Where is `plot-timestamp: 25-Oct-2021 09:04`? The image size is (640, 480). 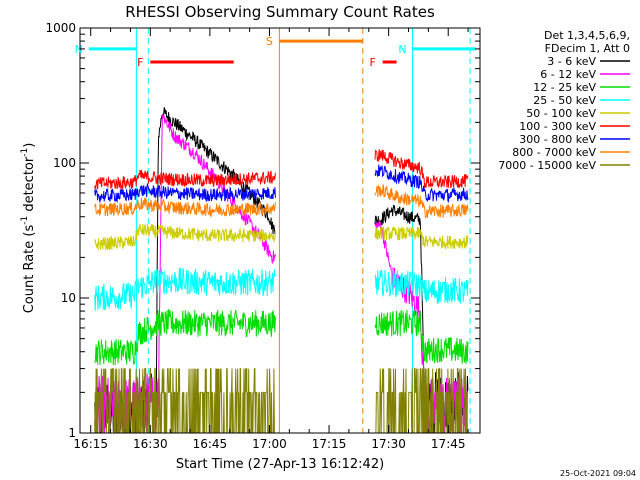
plot-timestamp: 25-Oct-2021 09:04 is located at coordinates (598, 473).